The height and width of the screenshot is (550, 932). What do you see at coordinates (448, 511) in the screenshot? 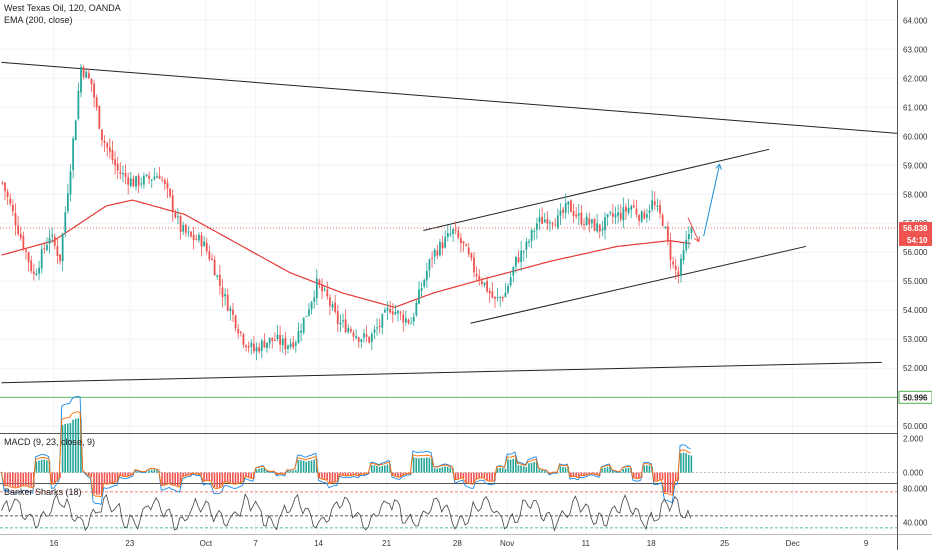
I see `banker-sharks-pane` at bounding box center [448, 511].